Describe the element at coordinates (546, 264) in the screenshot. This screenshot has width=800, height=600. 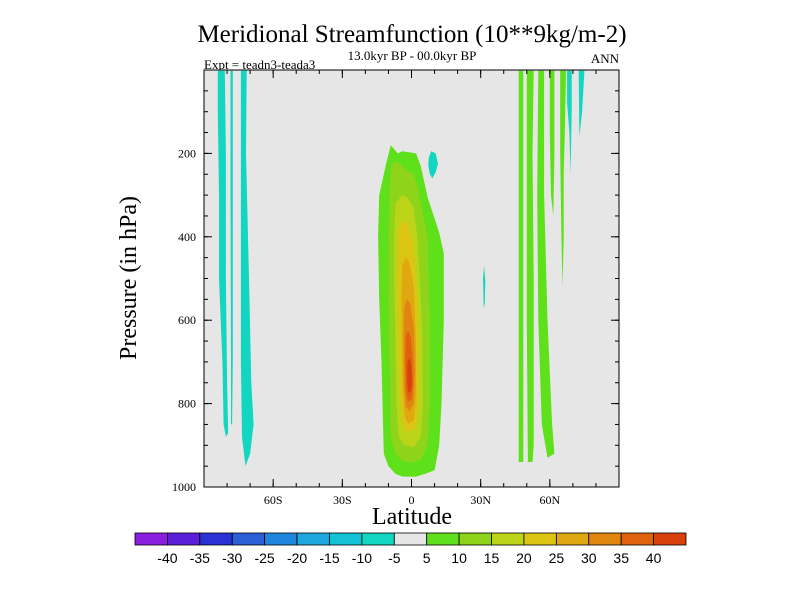
I see `contour-nh-positive-cell-c` at that location.